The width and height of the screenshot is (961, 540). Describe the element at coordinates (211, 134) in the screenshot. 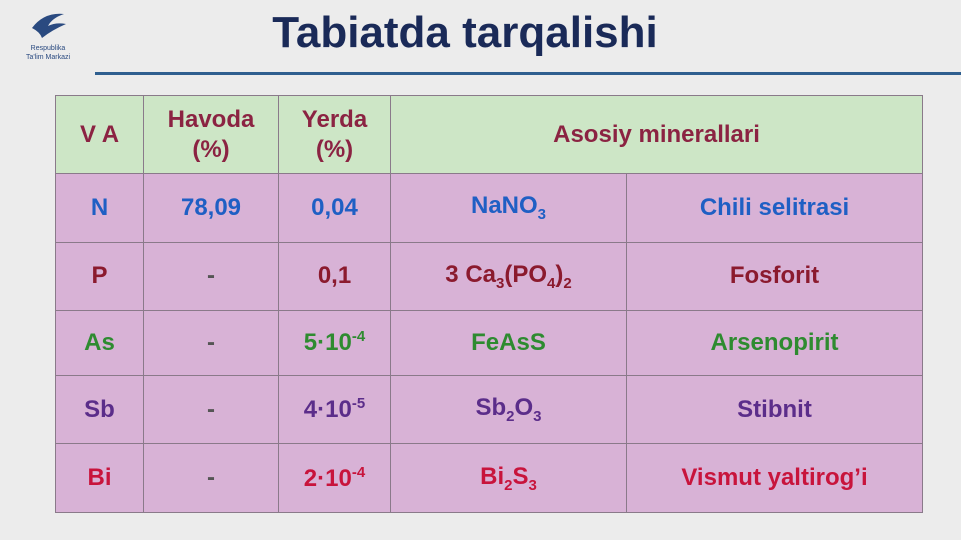

I see `header-cell: Havoda (%)` at that location.